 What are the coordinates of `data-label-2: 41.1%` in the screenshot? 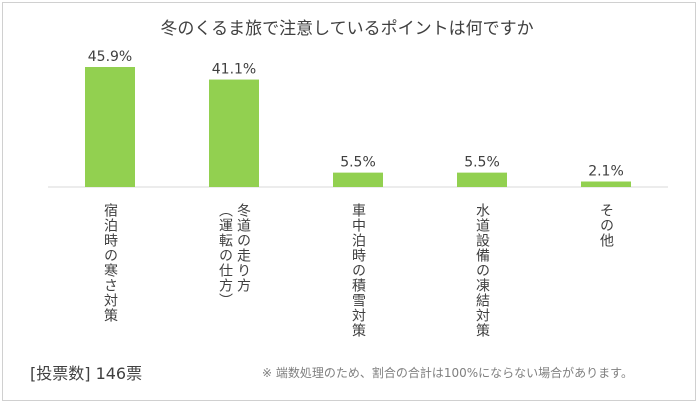 It's located at (234, 70).